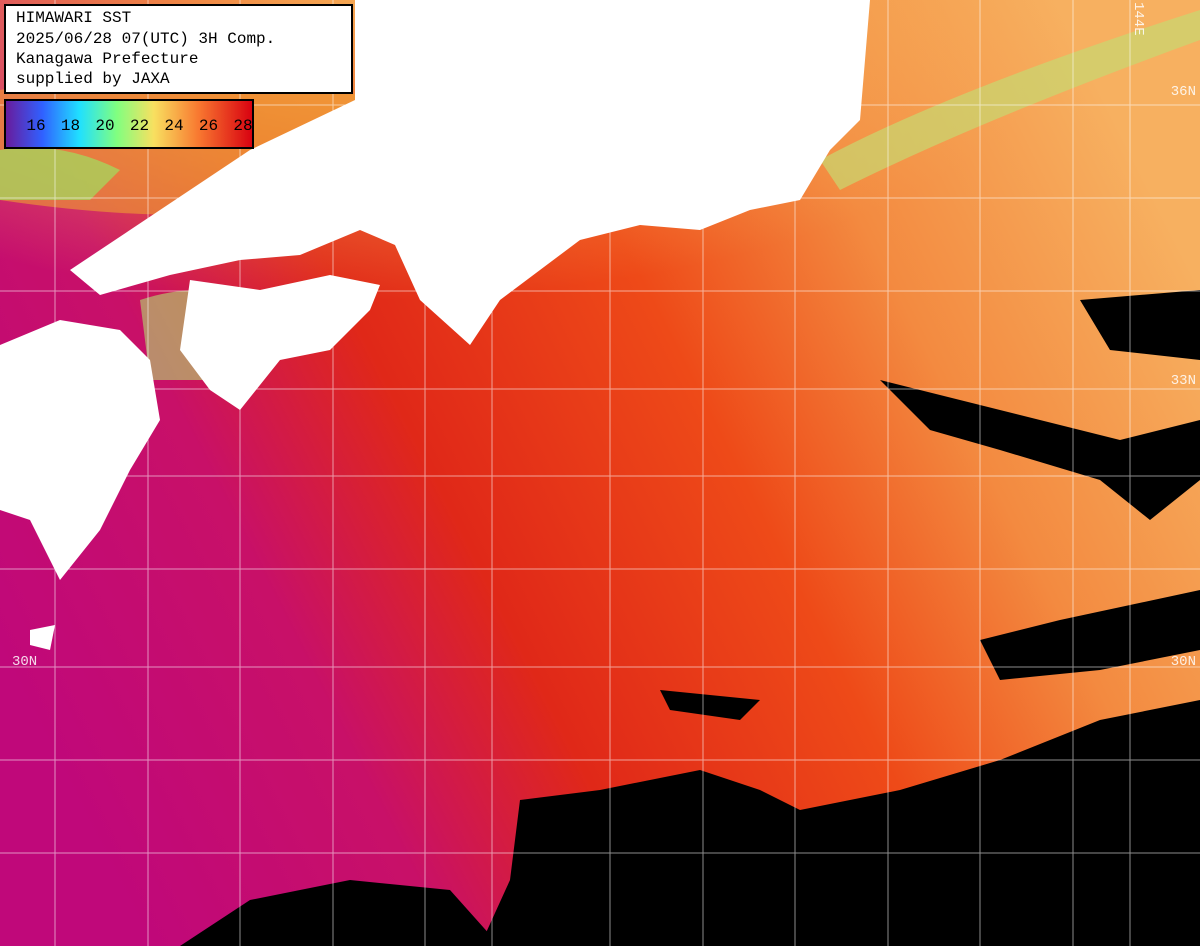 The height and width of the screenshot is (946, 1200). I want to click on lat-label: 33N, so click(1183, 381).